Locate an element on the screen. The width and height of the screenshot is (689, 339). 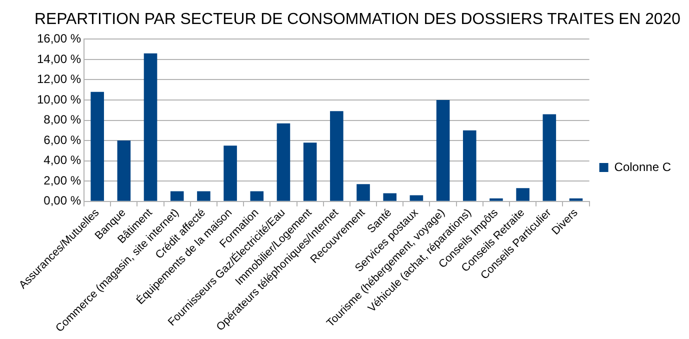
y-tick-label: 8,00 % is located at coordinates (63, 119).